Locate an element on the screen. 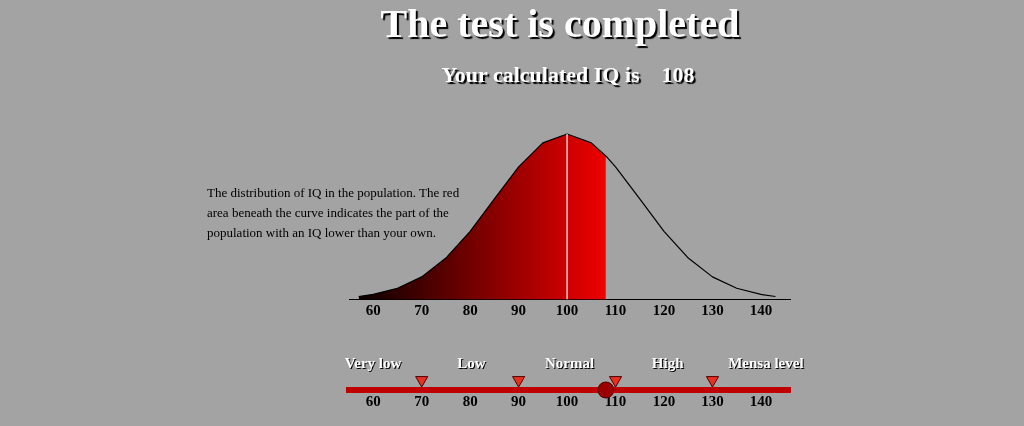 This screenshot has height=426, width=1024. x-tick-label: 70 is located at coordinates (422, 310).